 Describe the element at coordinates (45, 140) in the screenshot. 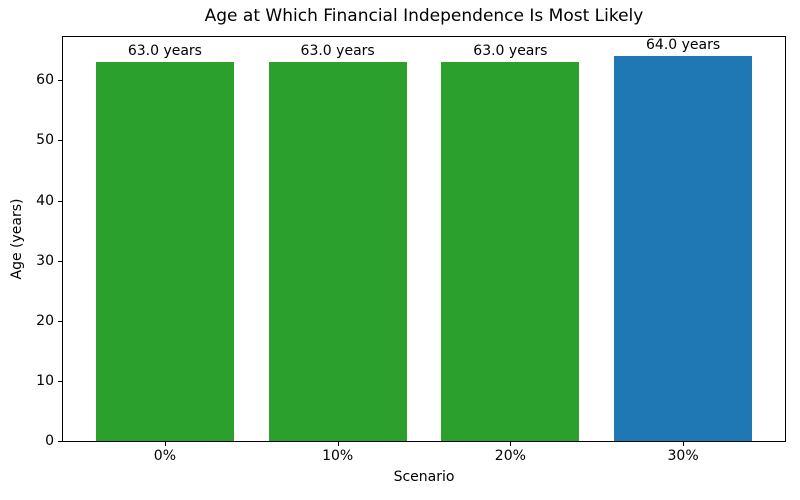

I see `y-tick-label: 50` at that location.